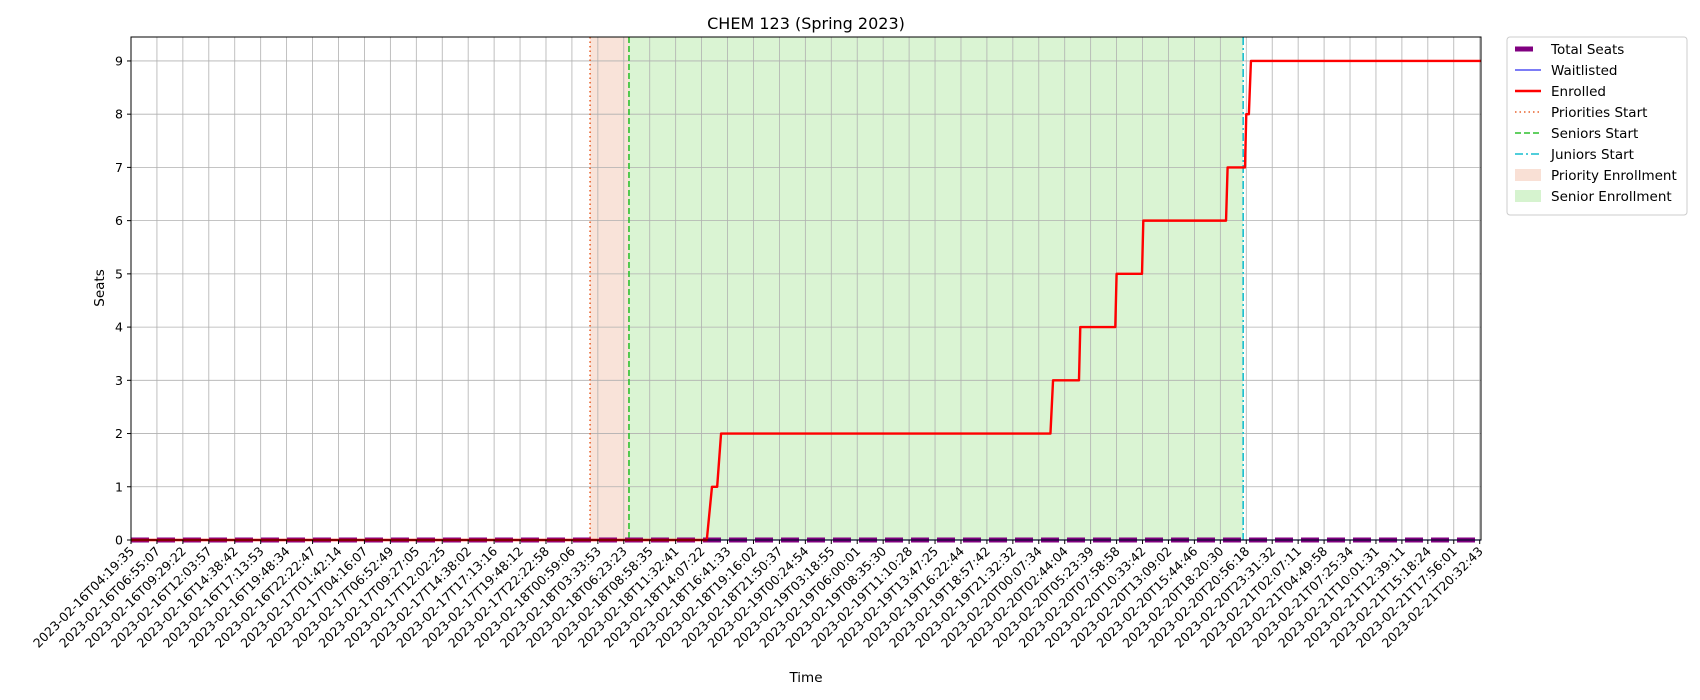 The height and width of the screenshot is (700, 1700). What do you see at coordinates (1528, 175) in the screenshot?
I see `legend-swatch-priority-enrollment` at bounding box center [1528, 175].